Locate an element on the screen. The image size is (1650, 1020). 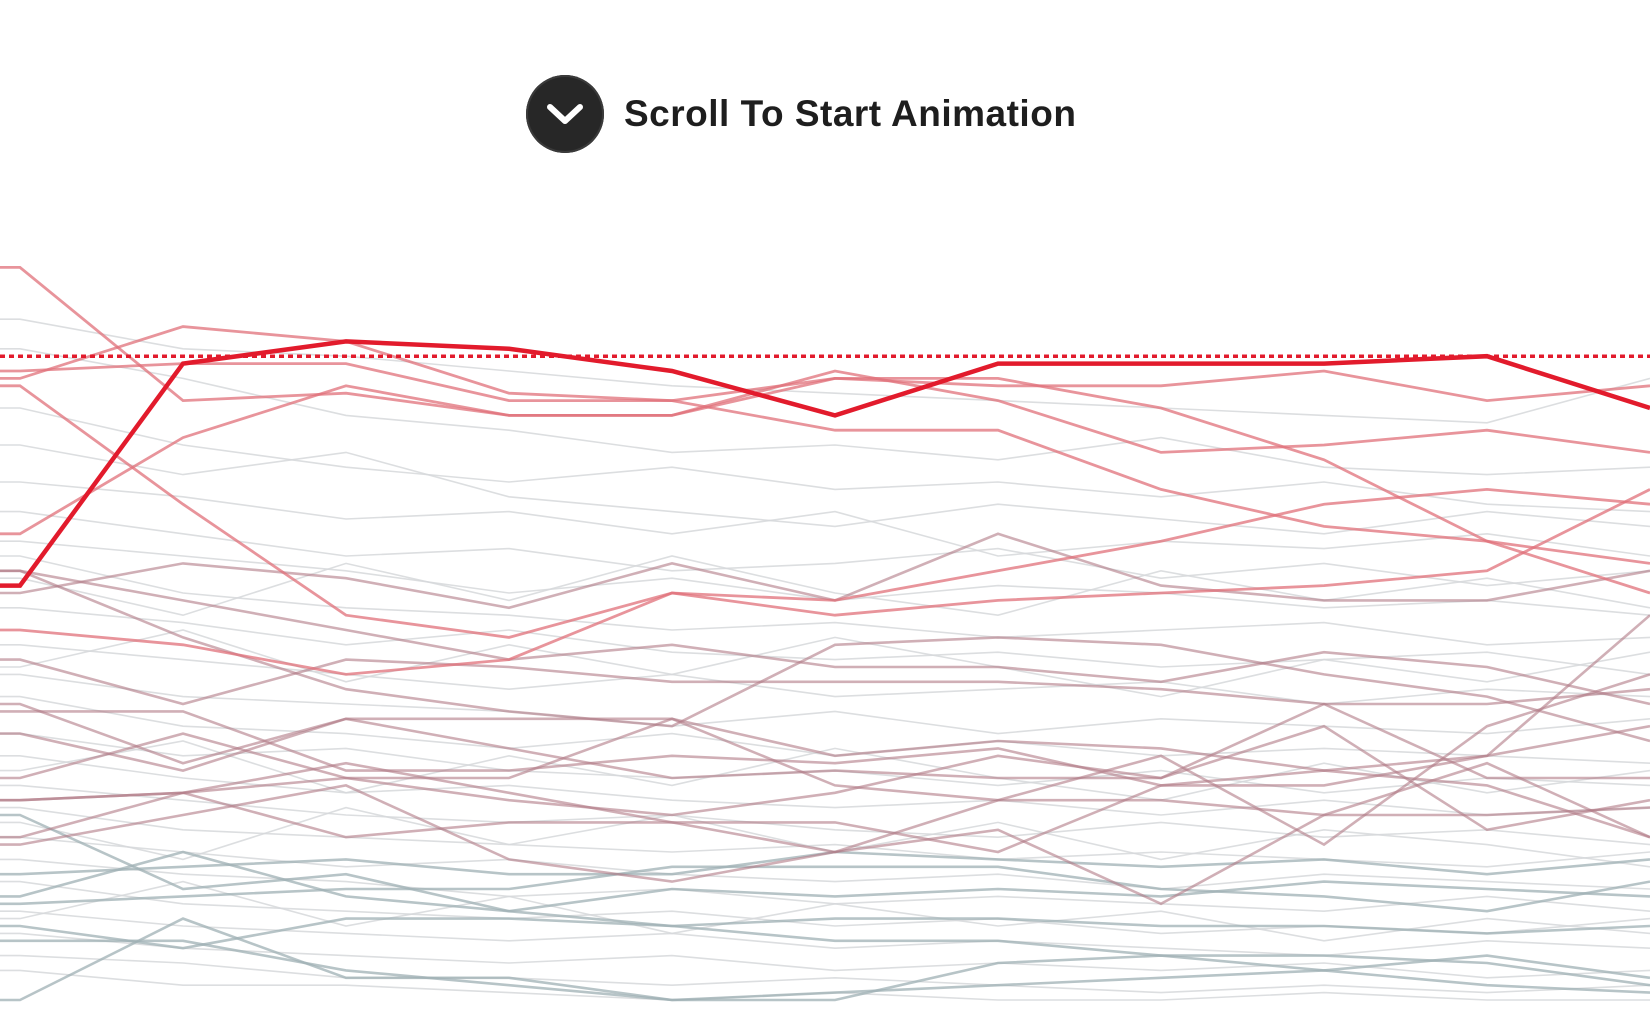
scroll-down-button is located at coordinates (565, 114).